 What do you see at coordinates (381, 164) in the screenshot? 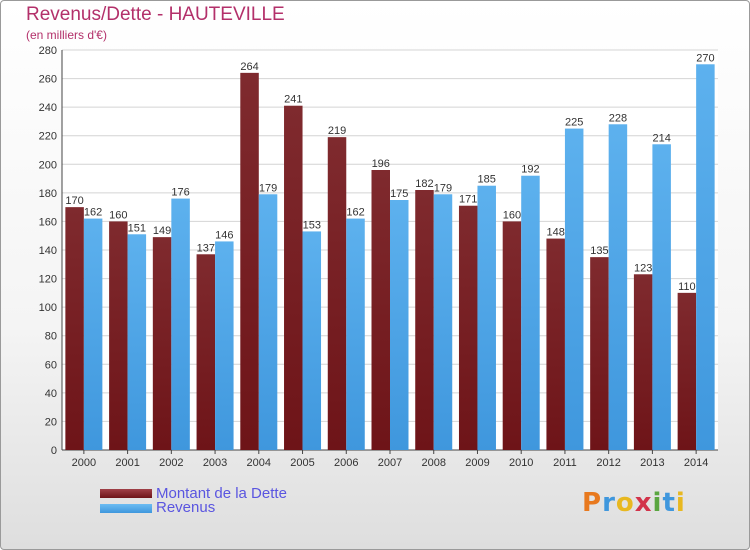
I see `data-label: 196` at bounding box center [381, 164].